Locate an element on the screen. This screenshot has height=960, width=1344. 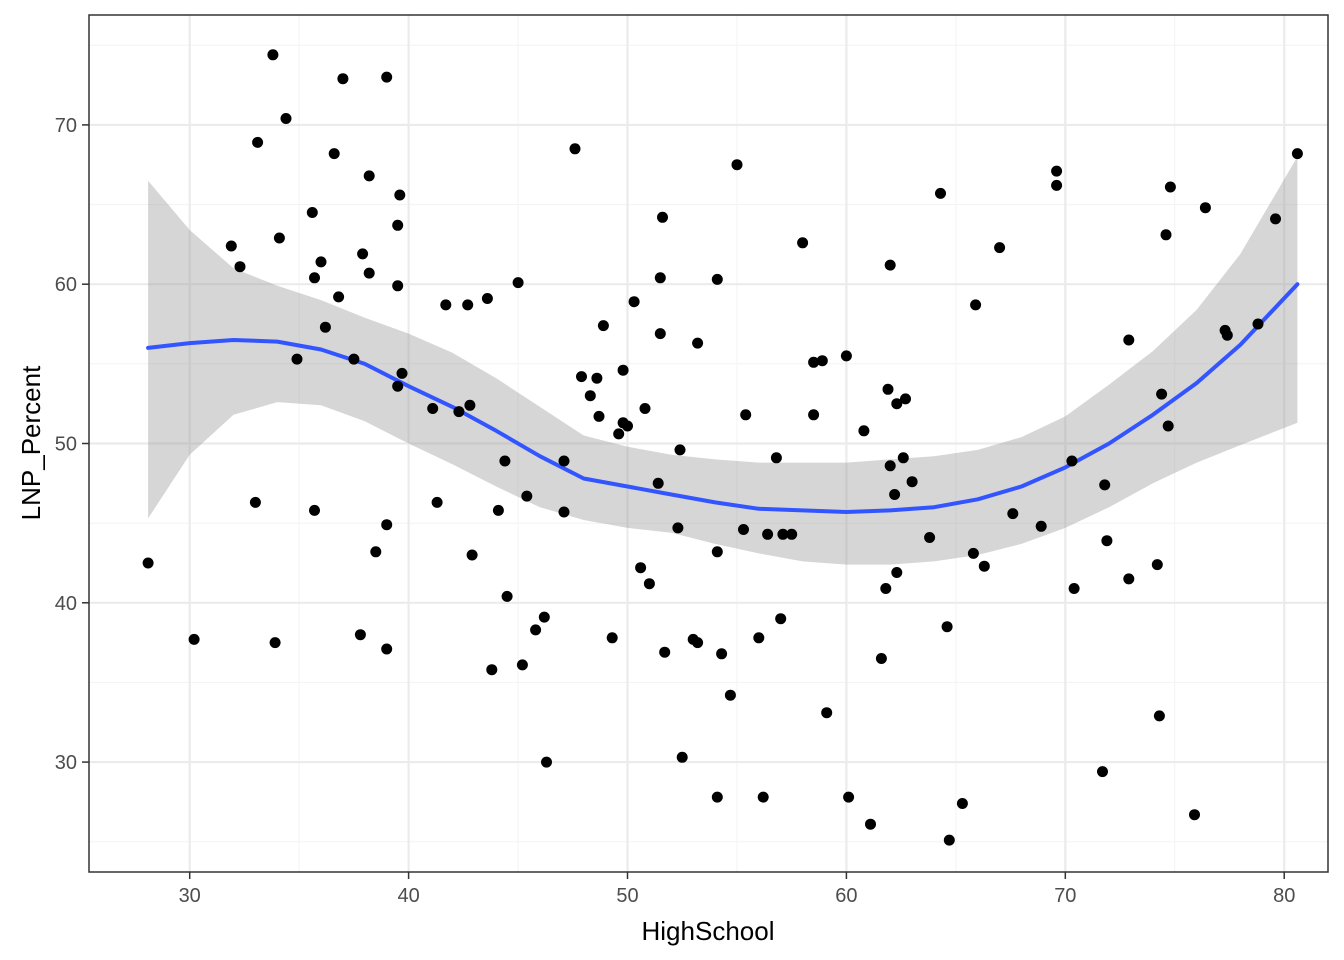
y-tick-label: 40 is located at coordinates (66, 604).